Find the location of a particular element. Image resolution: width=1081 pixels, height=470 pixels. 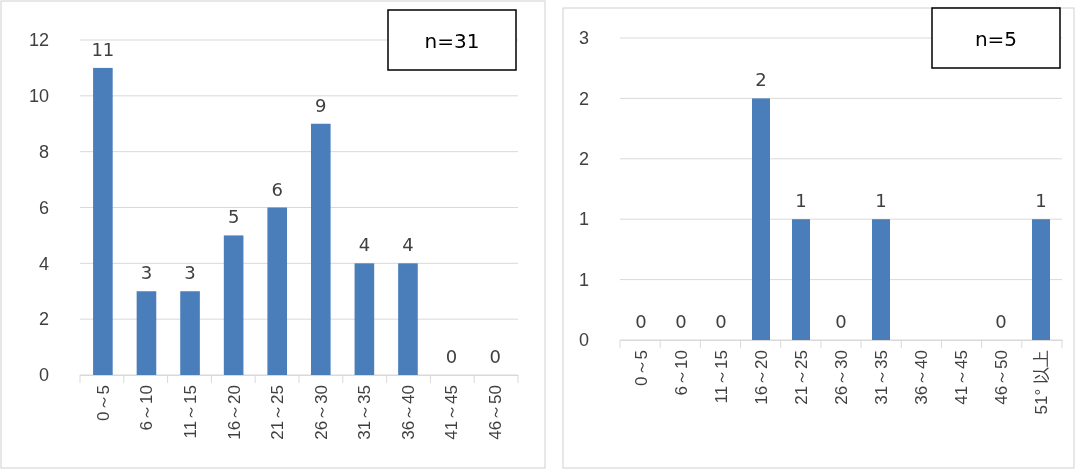

y-tick-label: 8 is located at coordinates (43, 151).